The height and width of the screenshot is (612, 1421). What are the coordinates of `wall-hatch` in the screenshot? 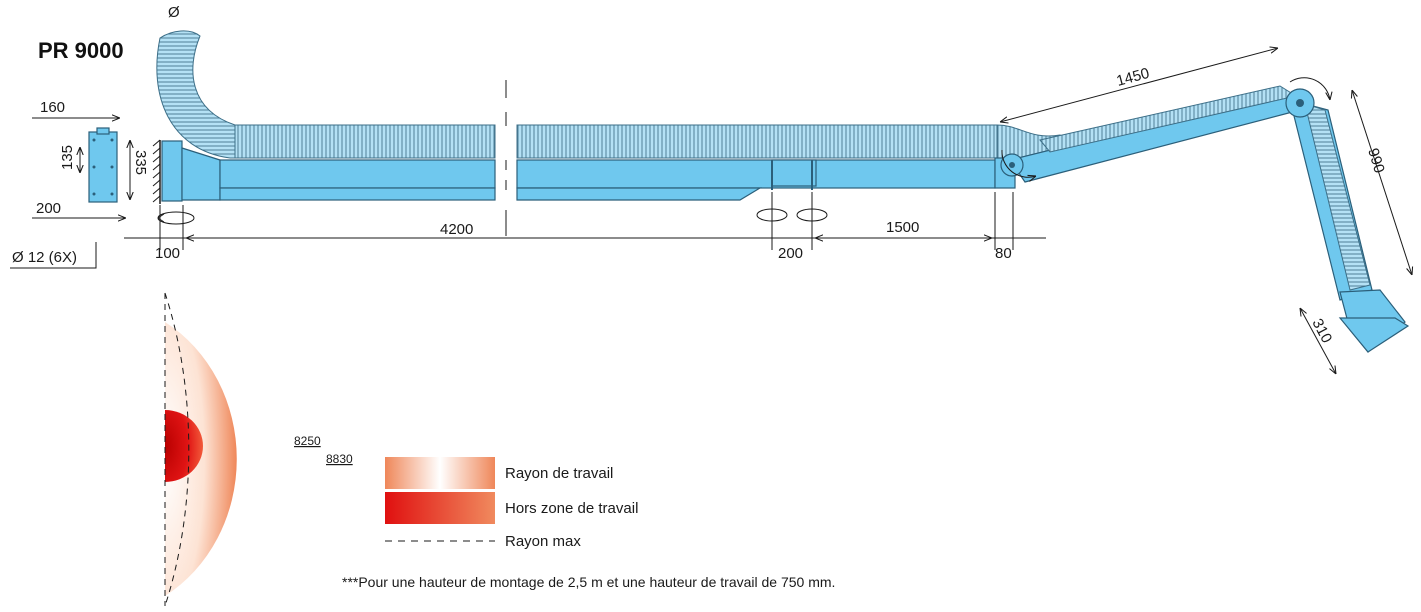 It's located at (156, 171).